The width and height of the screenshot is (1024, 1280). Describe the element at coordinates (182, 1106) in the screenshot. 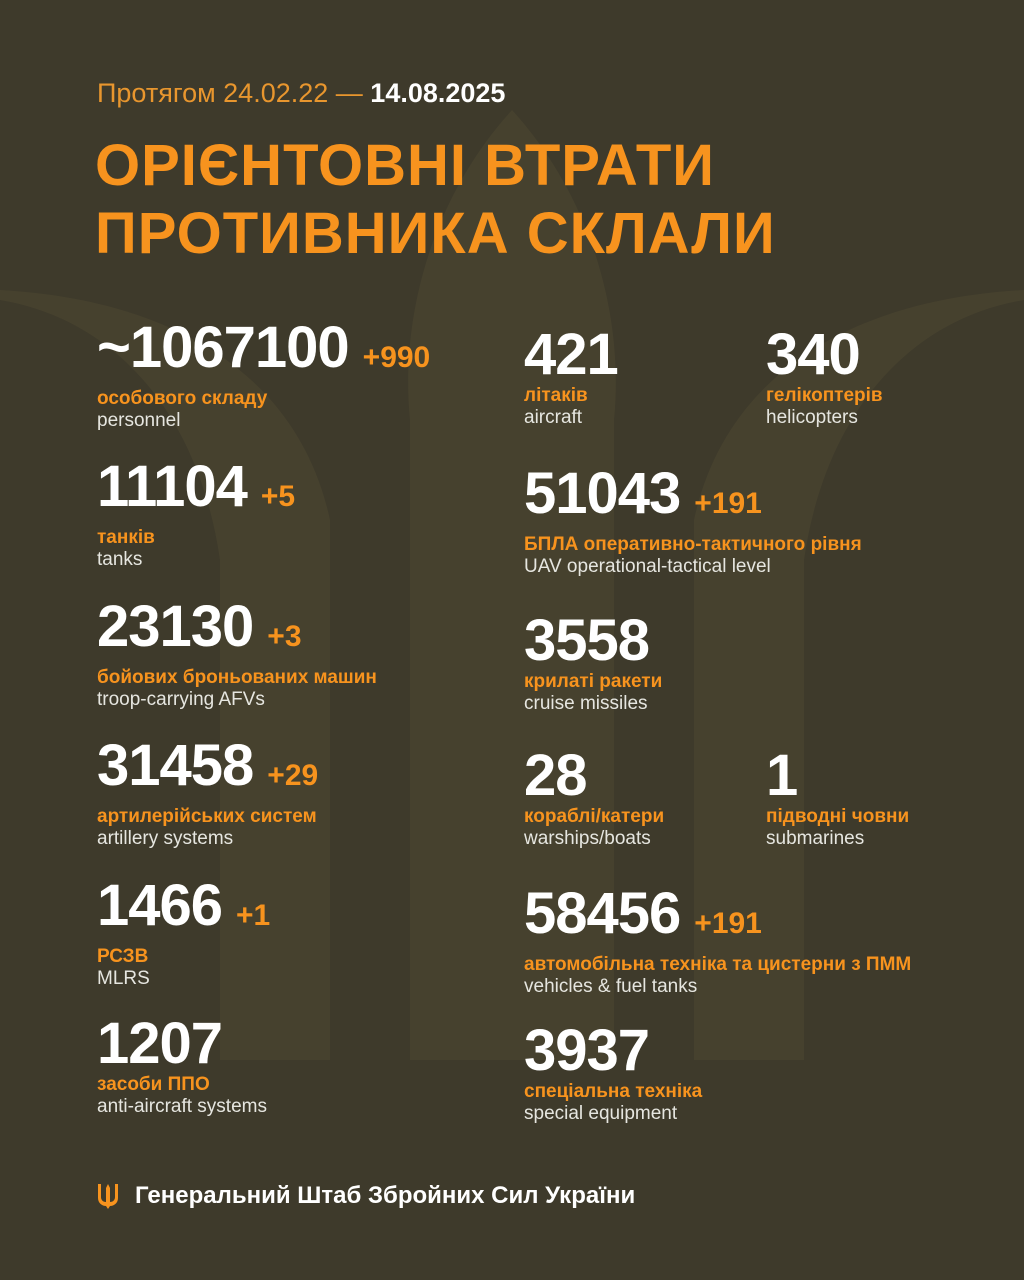

I see `stat-label-en: anti-aircraft systems` at that location.